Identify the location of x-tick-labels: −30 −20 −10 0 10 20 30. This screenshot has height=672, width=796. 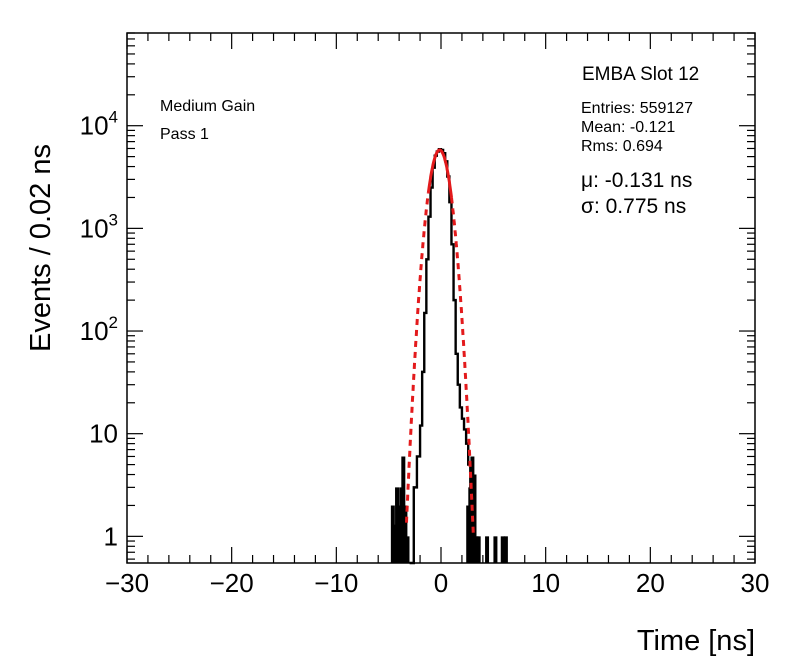
(437, 583).